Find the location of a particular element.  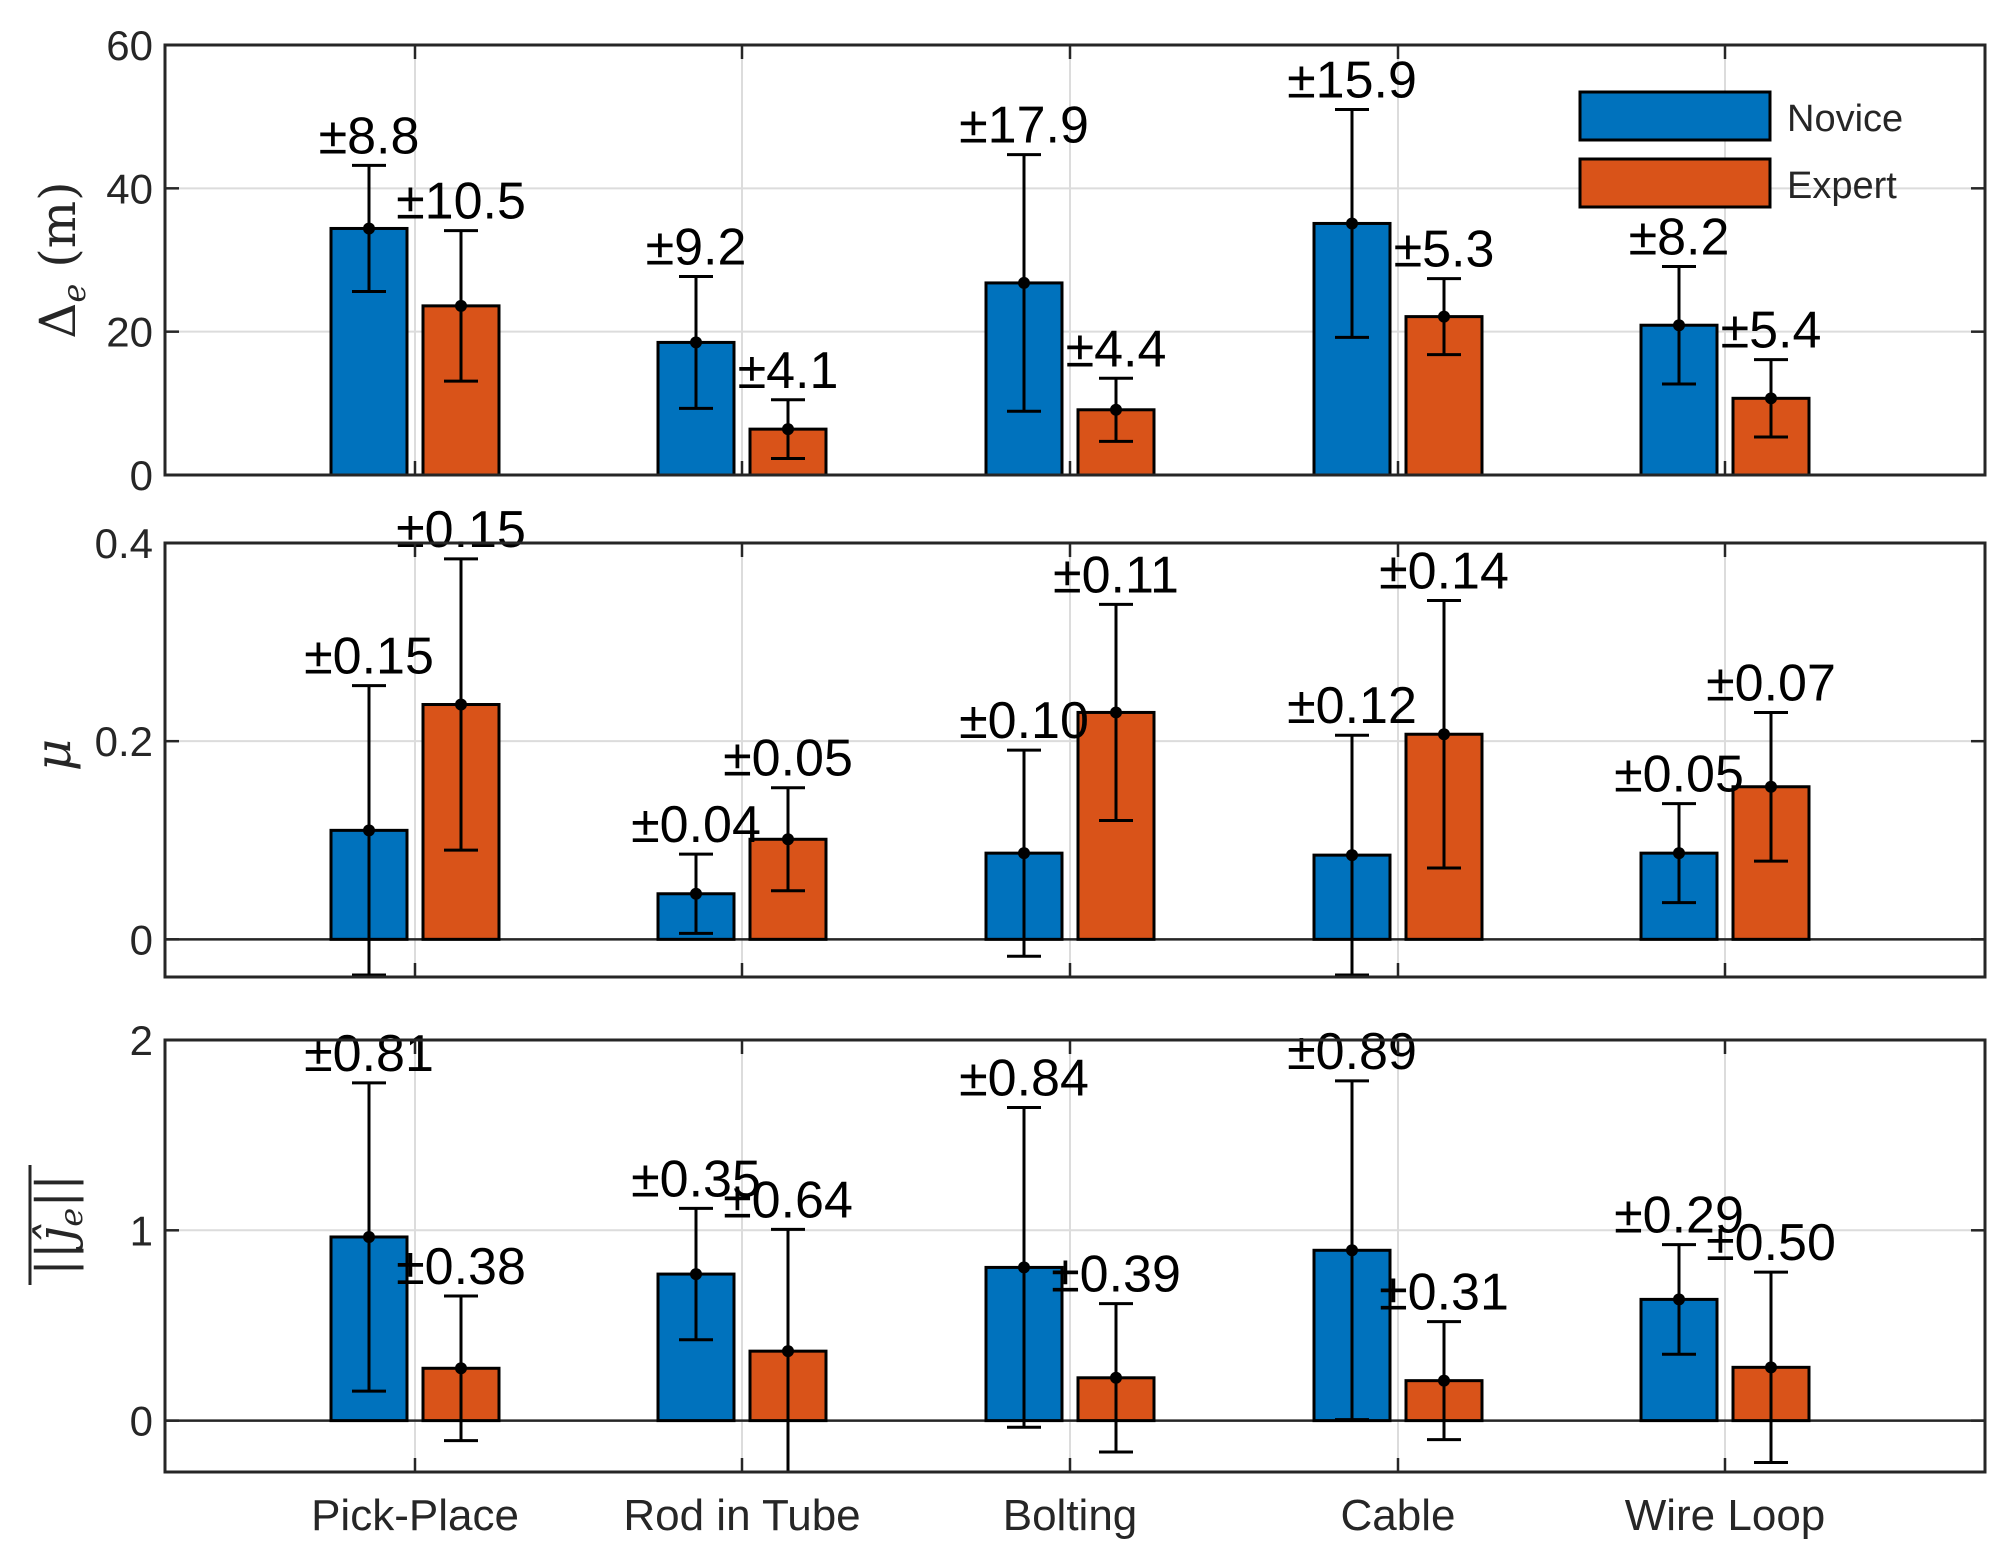

legend-label-expert: Expert is located at coordinates (1842, 186).